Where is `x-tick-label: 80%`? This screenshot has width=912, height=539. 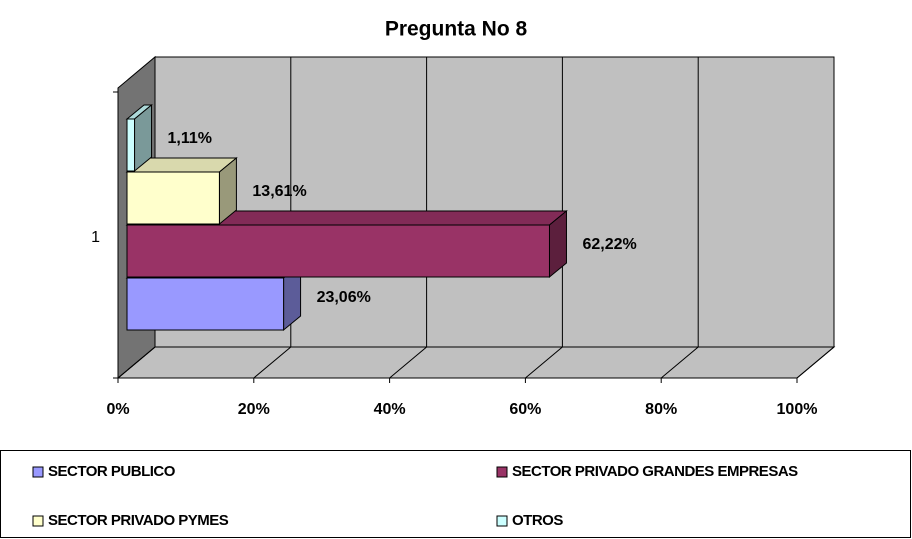
x-tick-label: 80% is located at coordinates (661, 409).